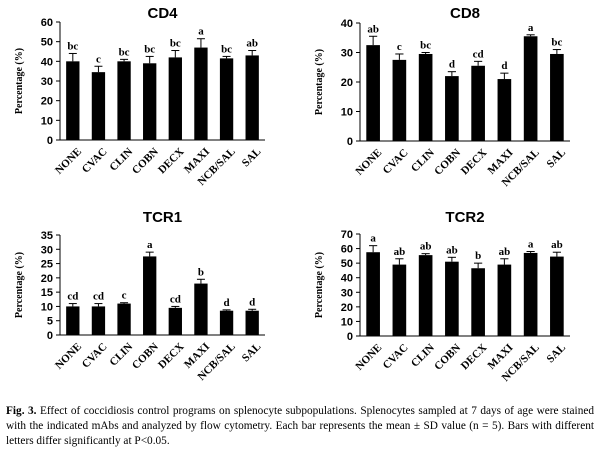 The width and height of the screenshot is (600, 457). Describe the element at coordinates (21, 411) in the screenshot. I see `caption-label: Fig. 3.` at that location.